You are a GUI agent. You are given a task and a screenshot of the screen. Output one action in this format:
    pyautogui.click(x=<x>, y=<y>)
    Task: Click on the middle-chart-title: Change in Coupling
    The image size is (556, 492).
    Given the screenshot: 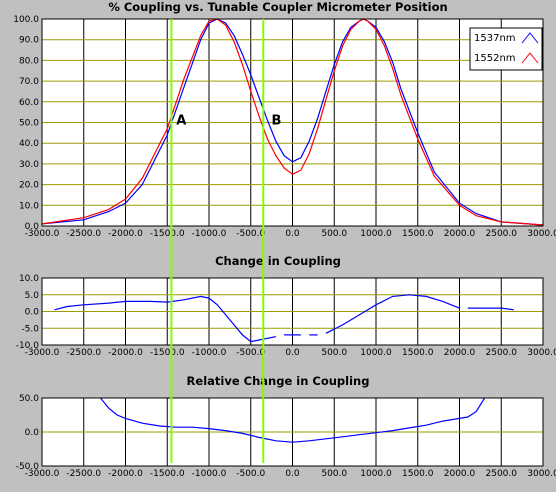 What is the action you would take?
    pyautogui.click(x=278, y=261)
    